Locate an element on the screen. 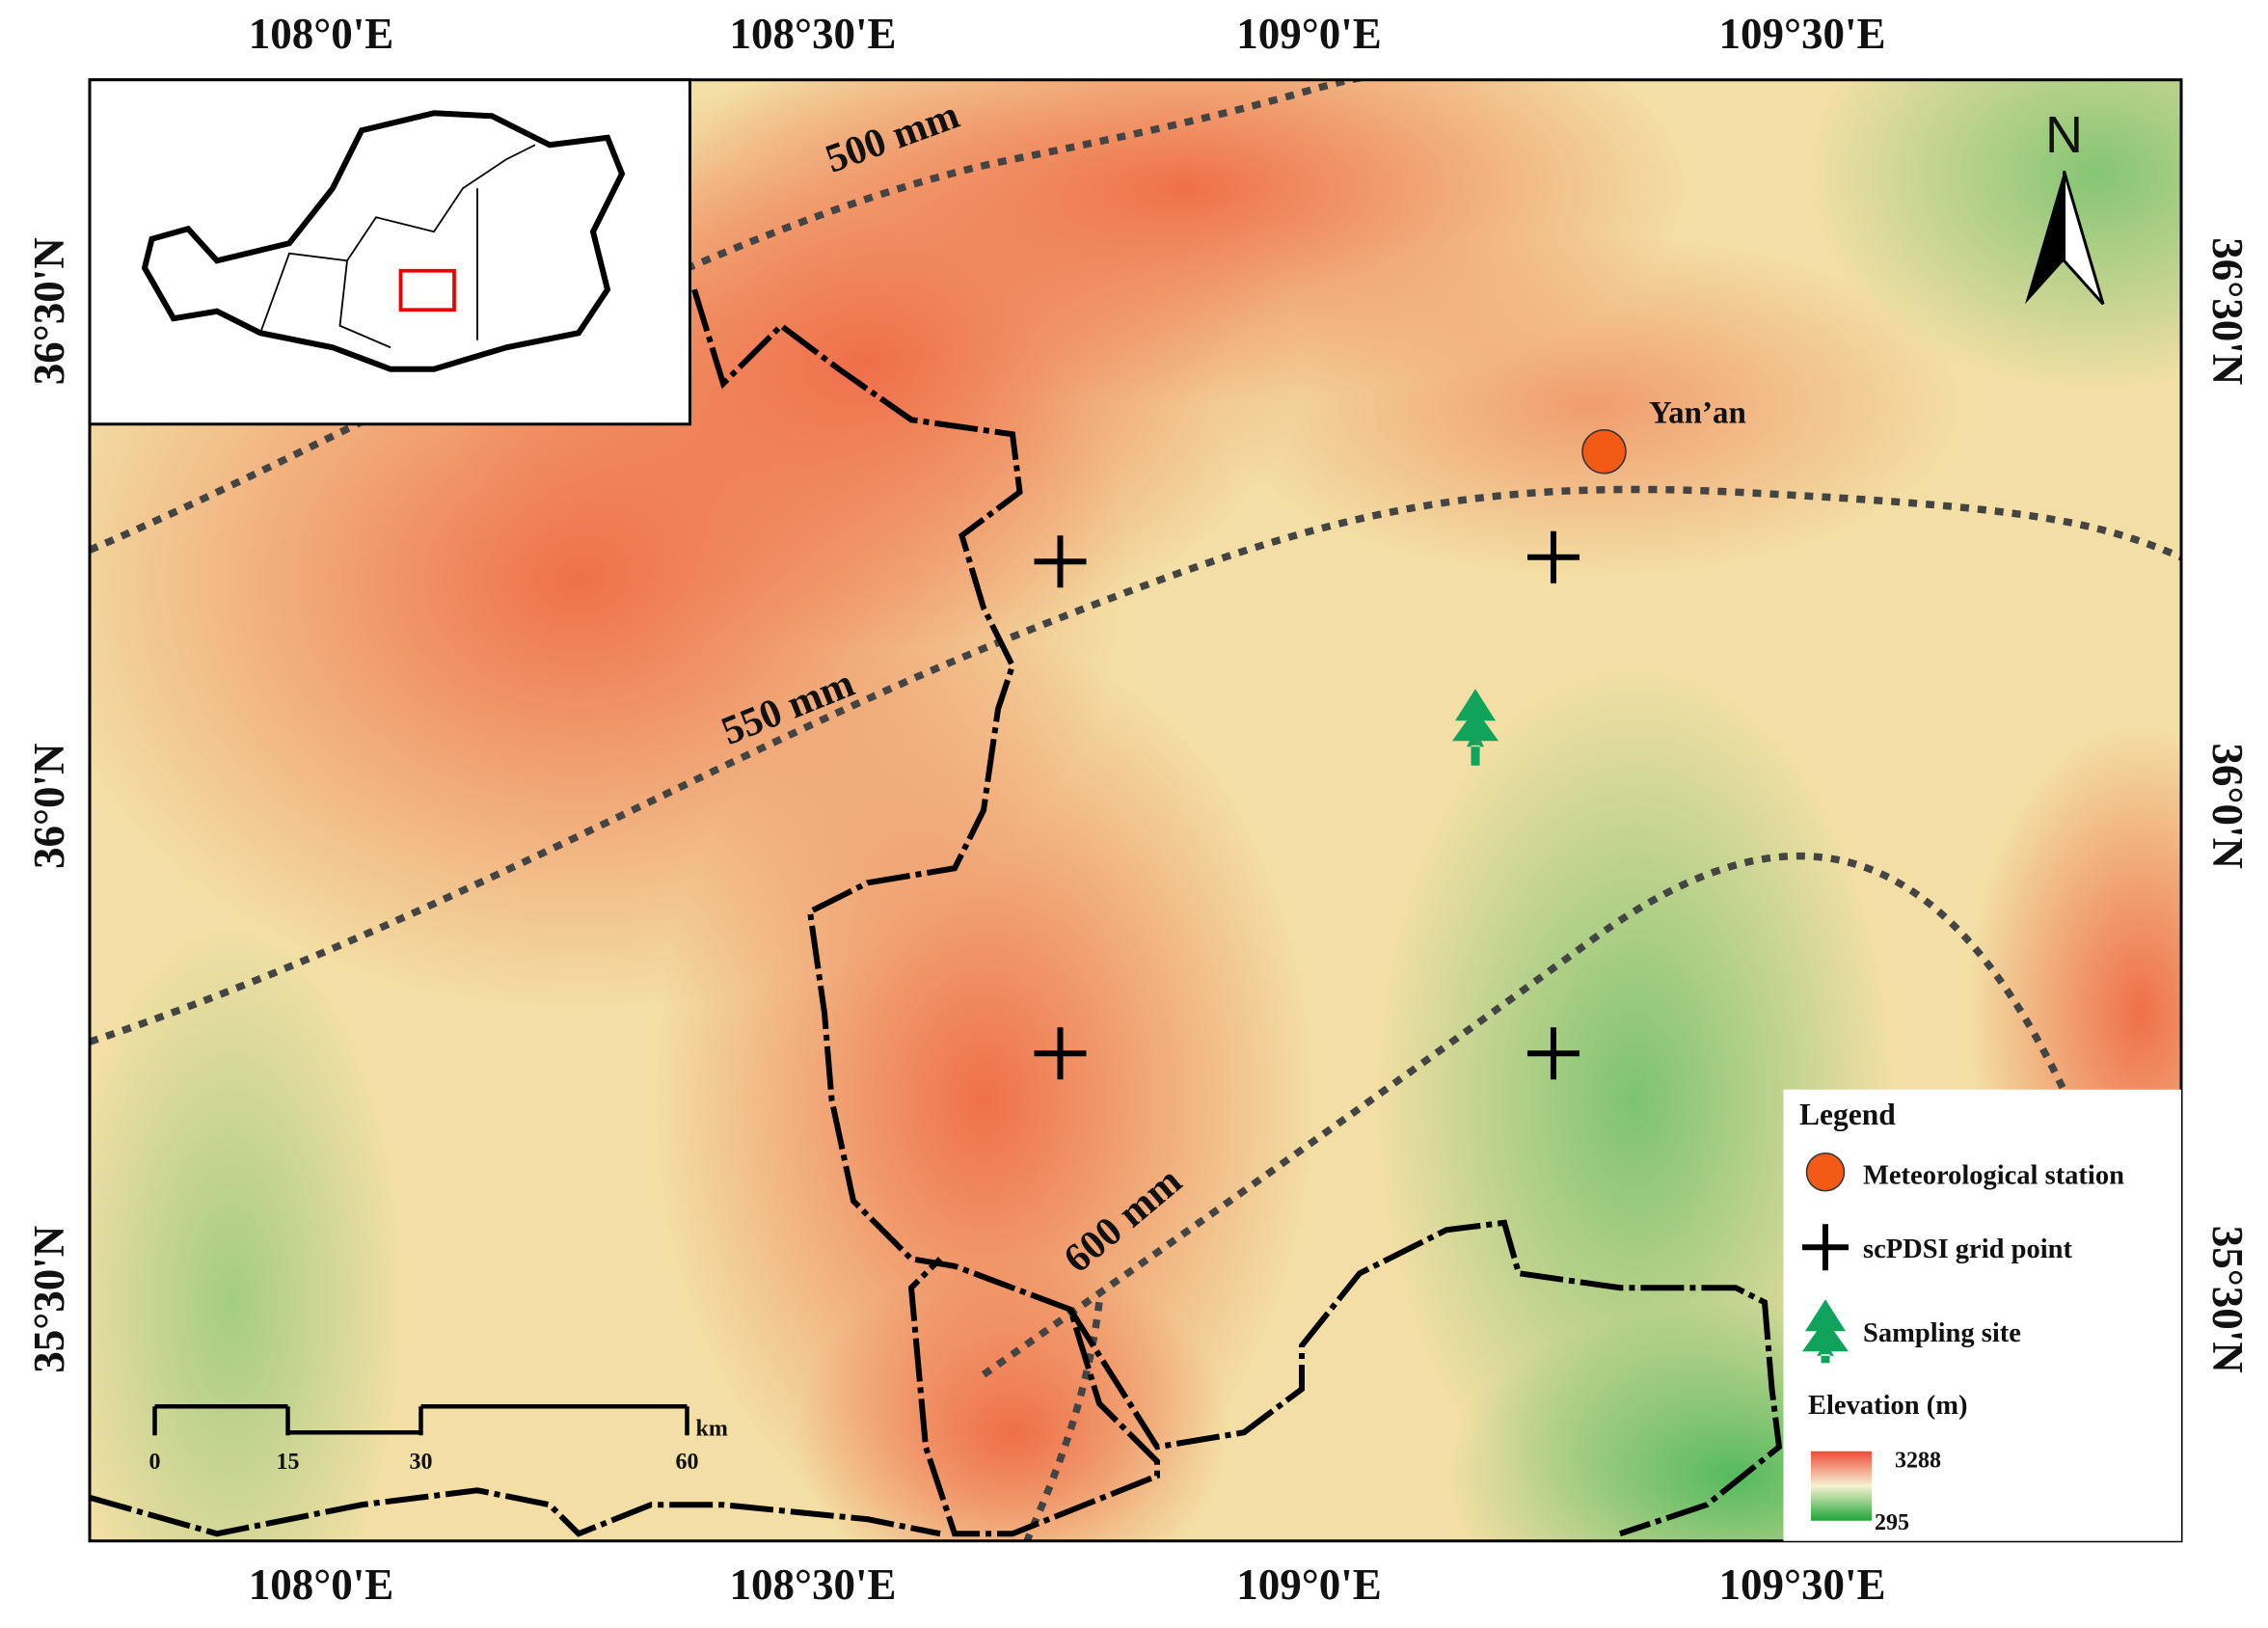 The height and width of the screenshot is (1628, 2268). north-arrow is located at coordinates (2084, 238).